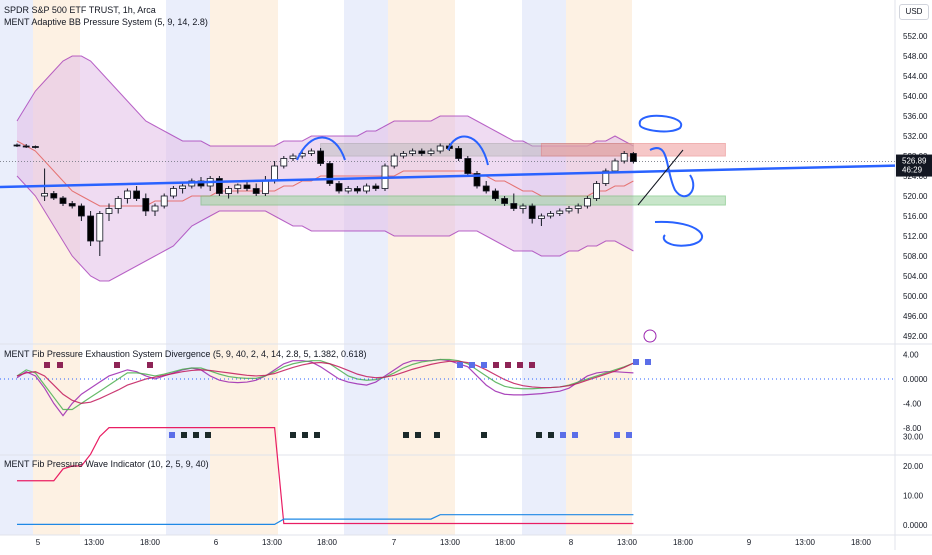  I want to click on time-tick-label: 9, so click(749, 542).